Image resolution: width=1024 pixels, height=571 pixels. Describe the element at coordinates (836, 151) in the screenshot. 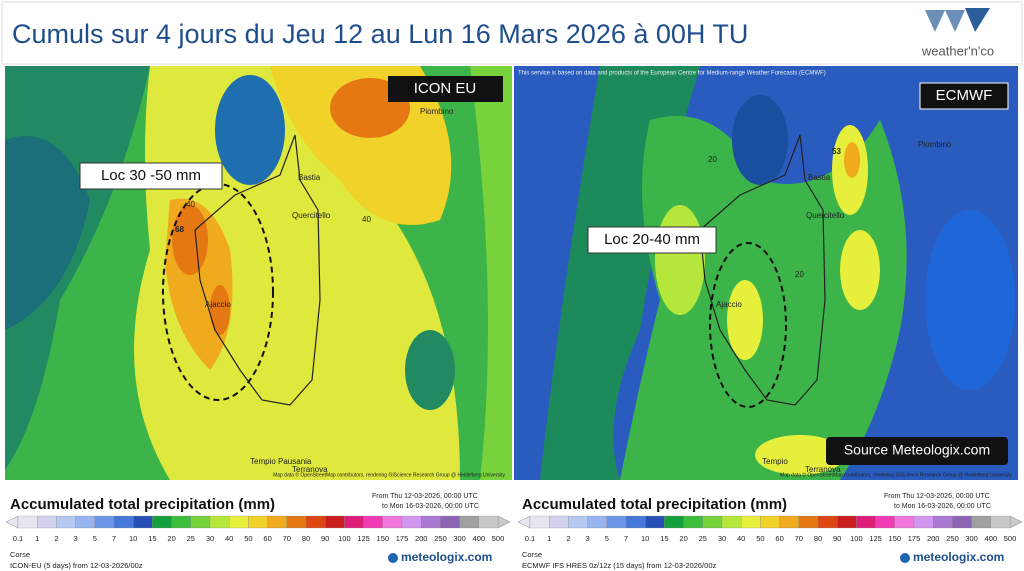

I see `map-value: 53` at that location.